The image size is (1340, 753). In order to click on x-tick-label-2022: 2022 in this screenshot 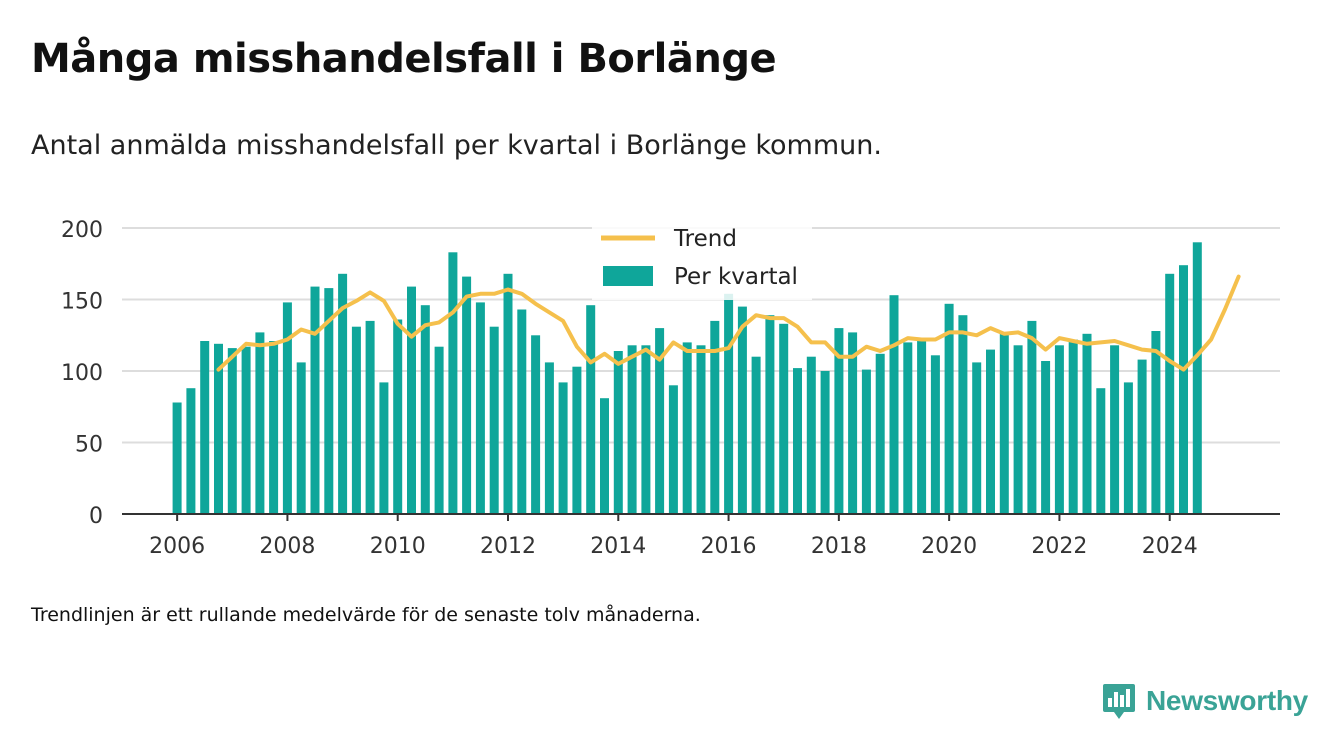, I will do `click(1059, 546)`.